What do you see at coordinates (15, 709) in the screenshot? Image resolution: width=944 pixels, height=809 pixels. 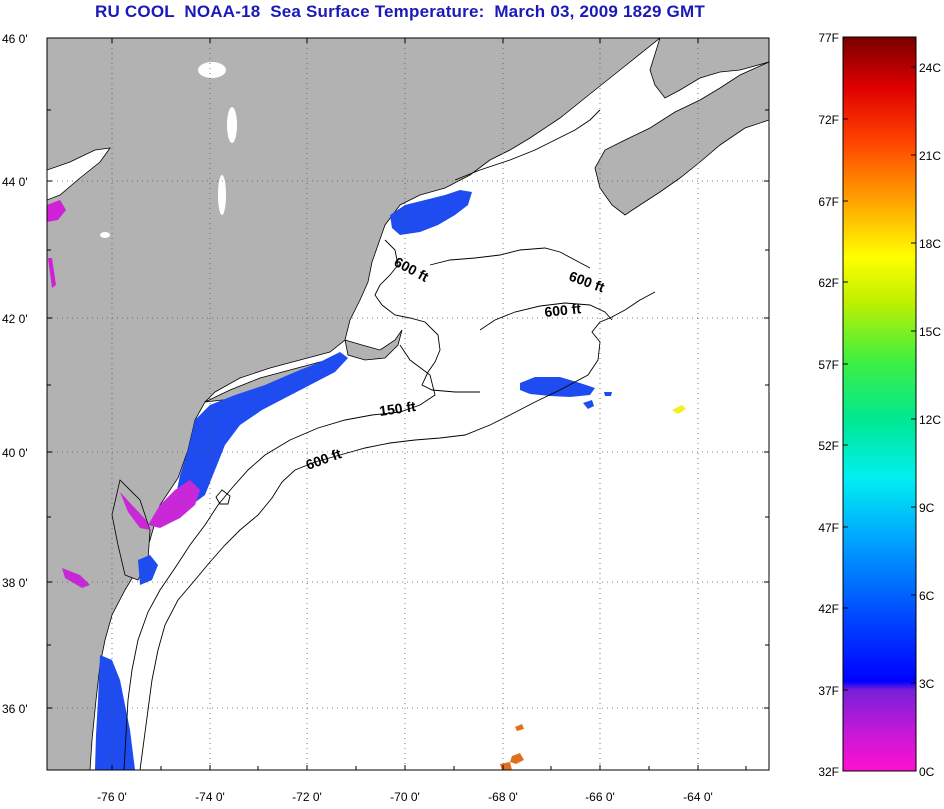 I see `lat-label: 36 0'` at bounding box center [15, 709].